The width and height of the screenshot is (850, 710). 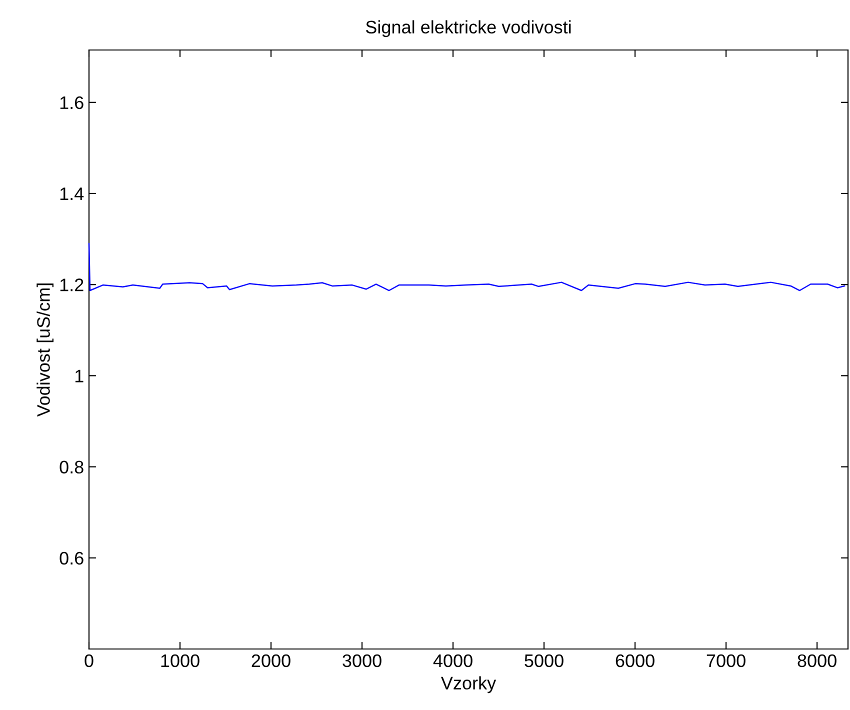 What do you see at coordinates (726, 661) in the screenshot?
I see `x-tick-label: 7000` at bounding box center [726, 661].